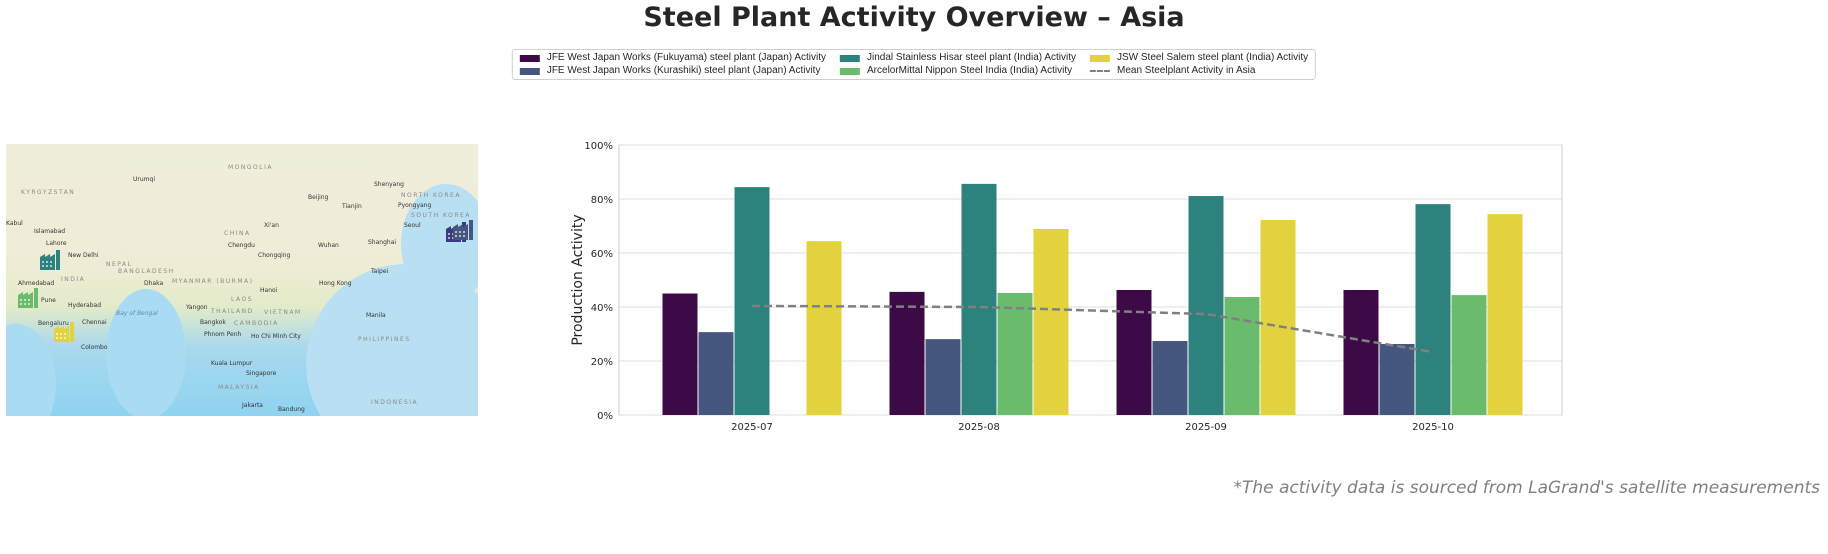 The image size is (1828, 554). Describe the element at coordinates (1505, 314) in the screenshot. I see `bar-2025-10-s4` at that location.